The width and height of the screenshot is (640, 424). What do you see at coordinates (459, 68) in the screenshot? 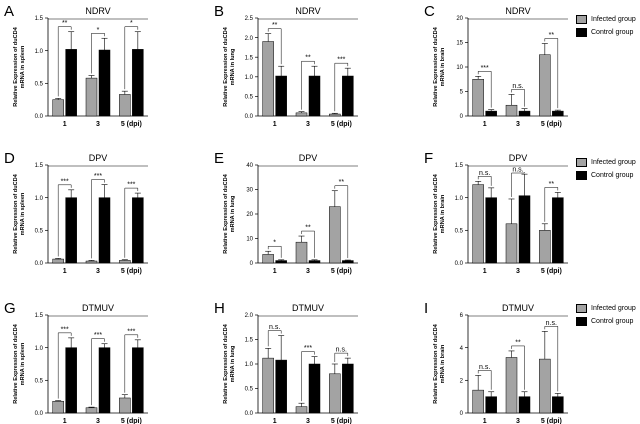
I see `y-tick-label: 10` at bounding box center [459, 68].